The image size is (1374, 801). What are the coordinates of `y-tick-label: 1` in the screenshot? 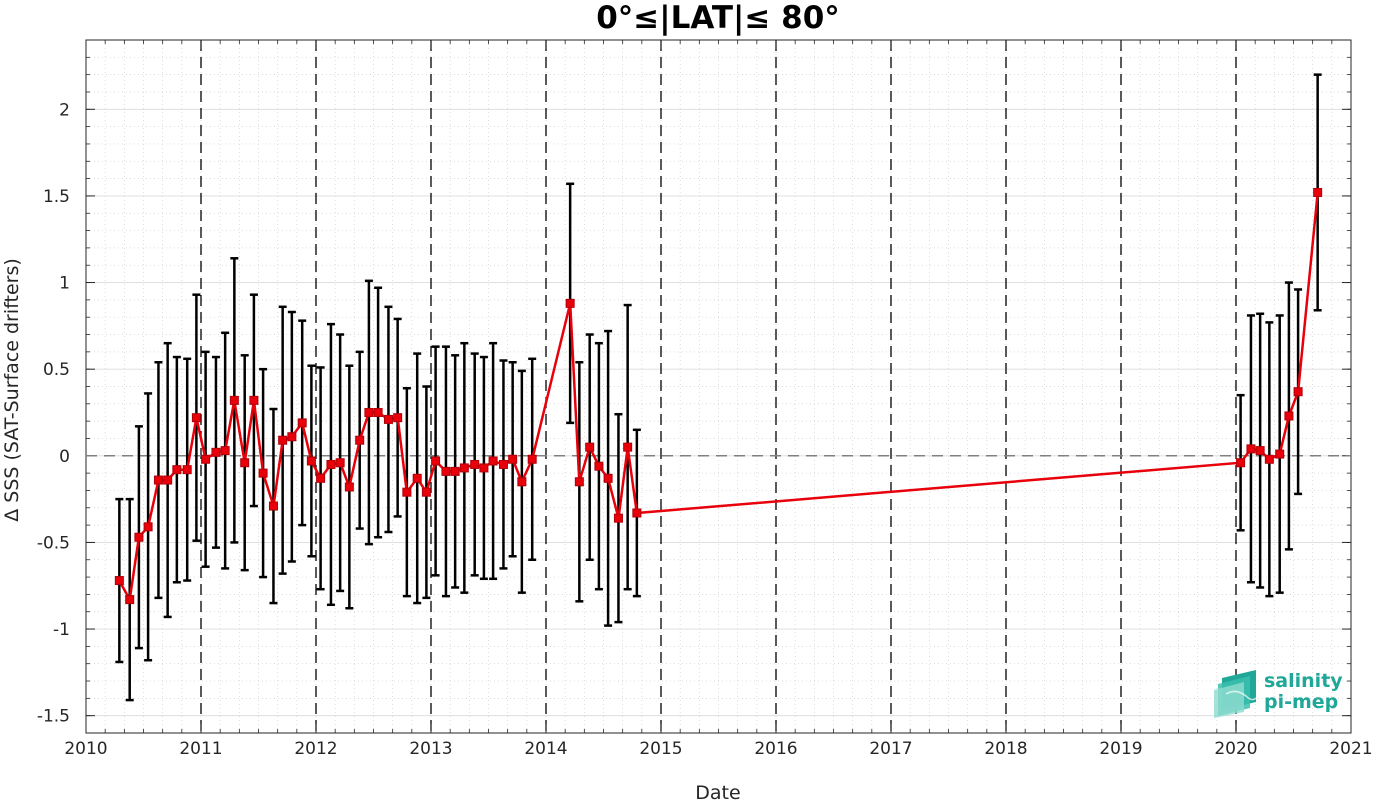 It's located at (64, 284).